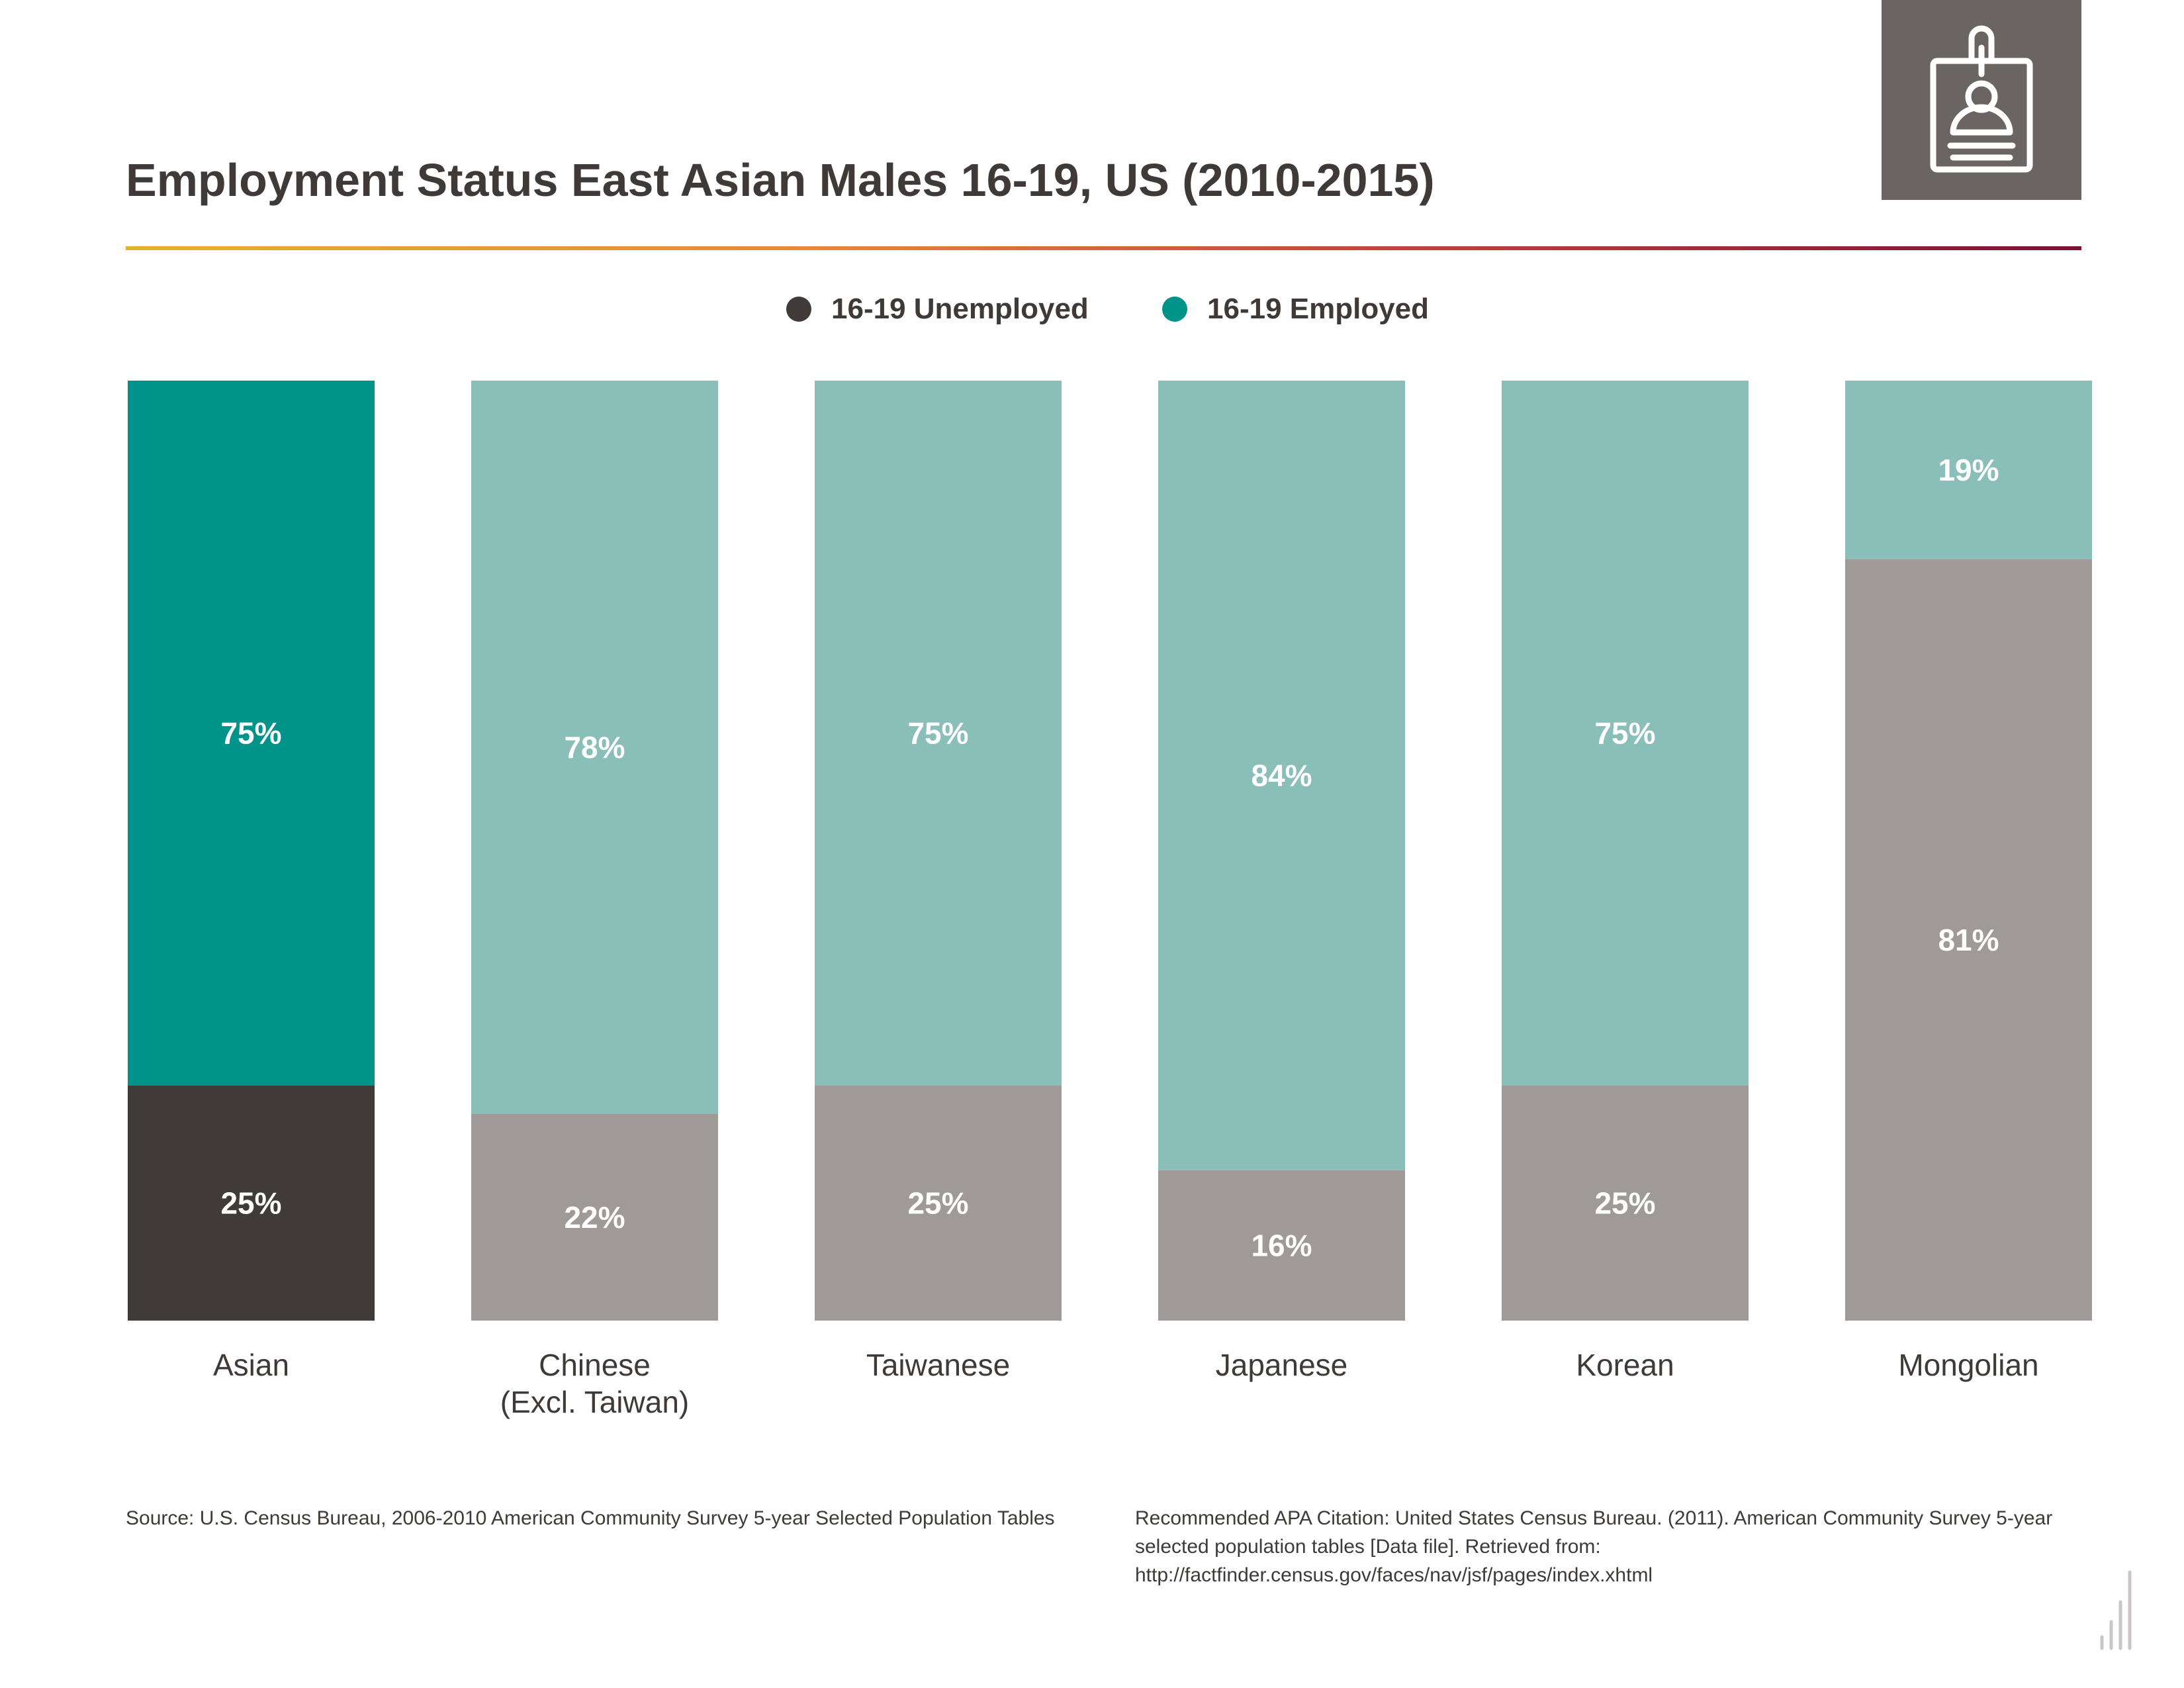 This screenshot has width=2184, height=1688. I want to click on data-label-unemployed-3: 16%, so click(1281, 1245).